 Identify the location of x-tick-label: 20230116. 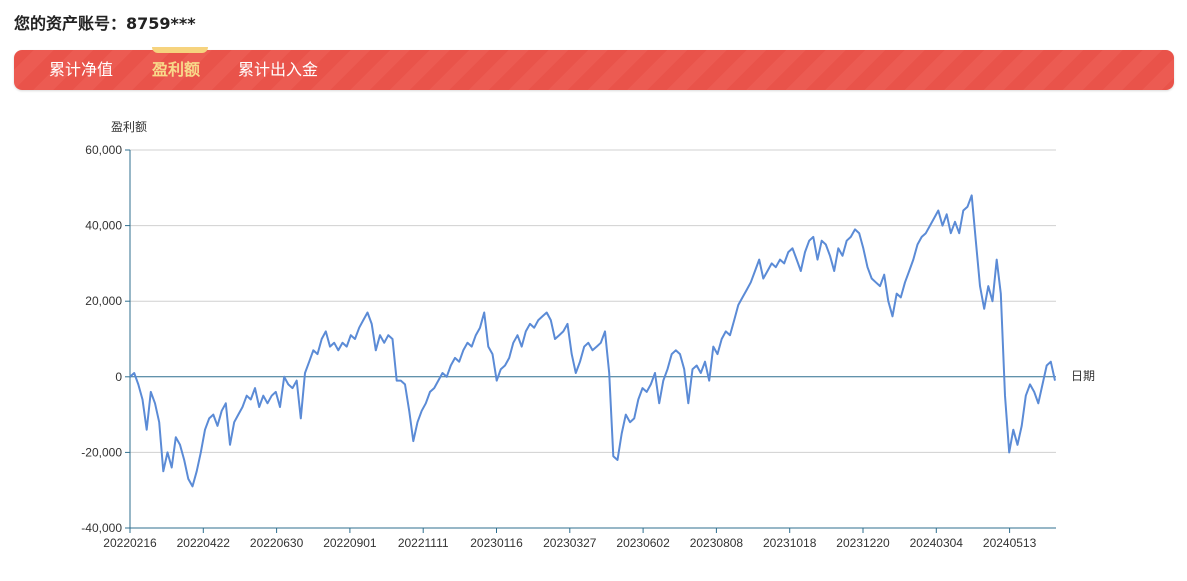
(496, 543).